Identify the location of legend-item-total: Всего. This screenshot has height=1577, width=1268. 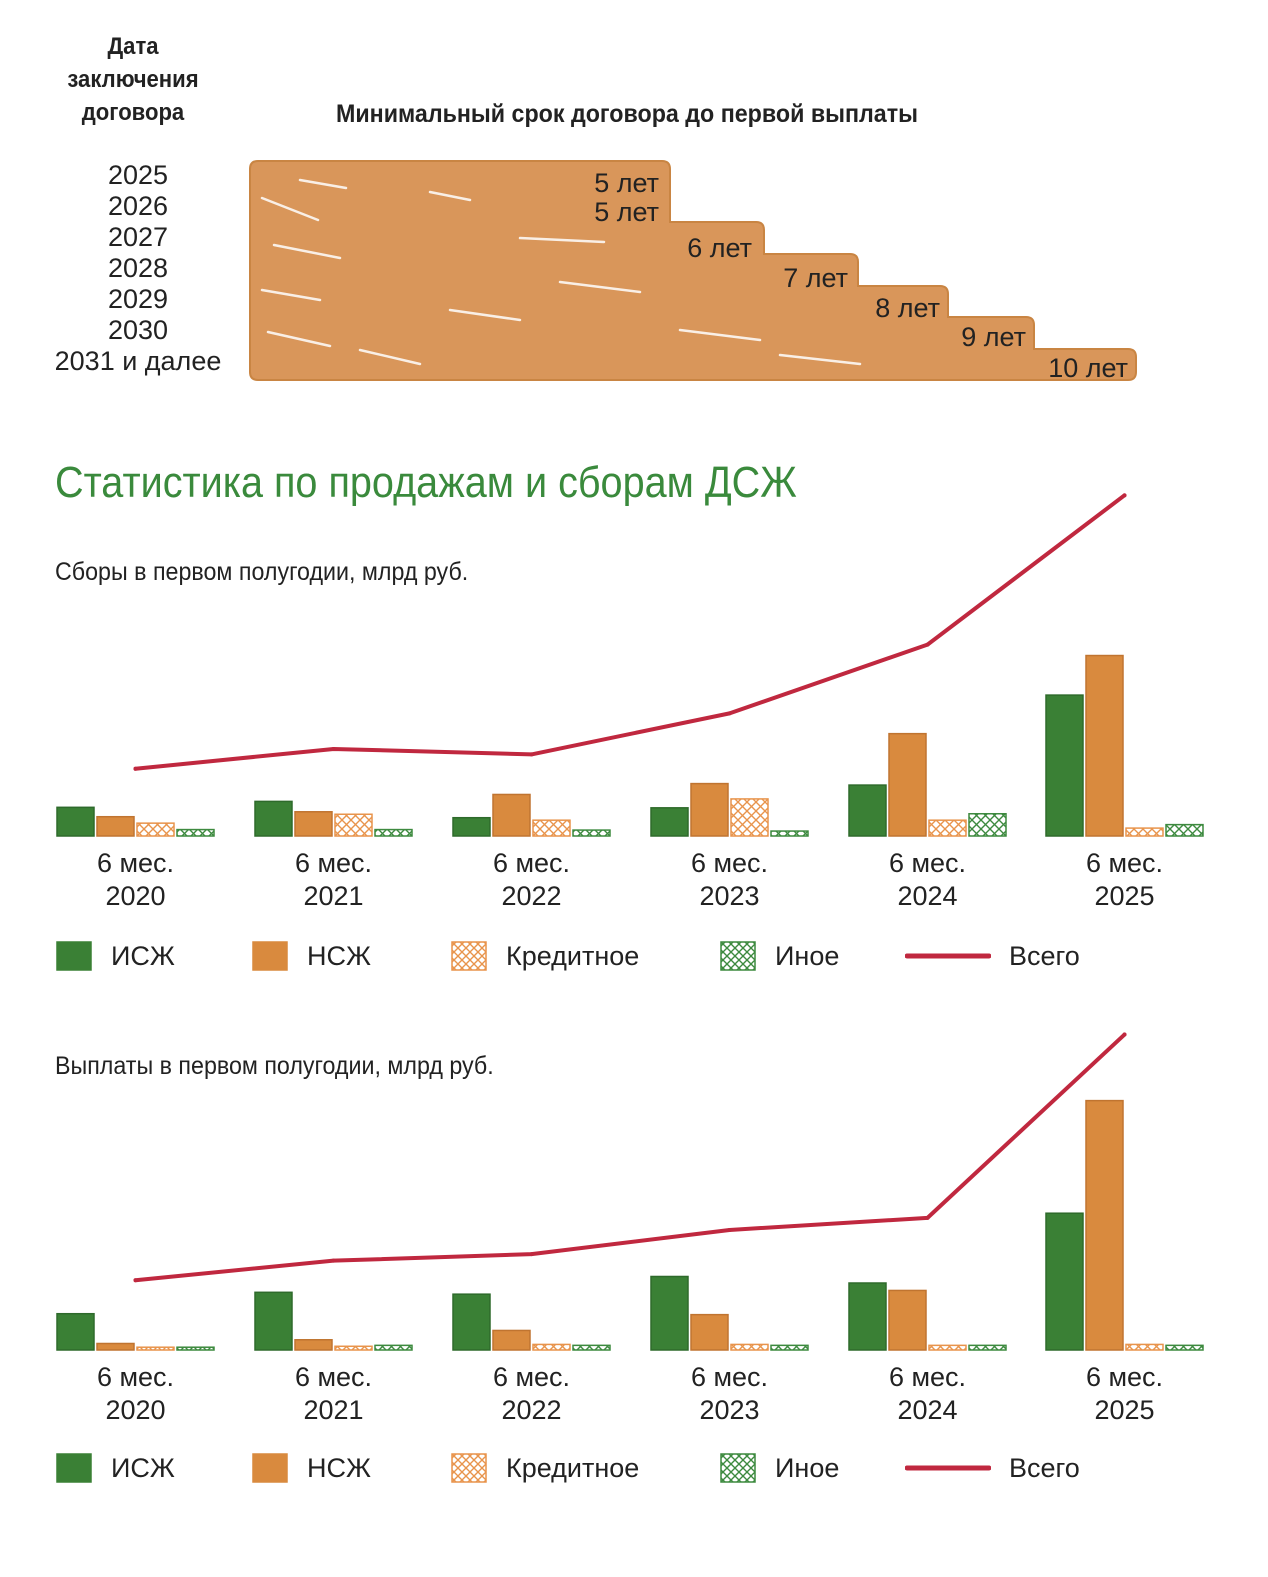
(992, 1468).